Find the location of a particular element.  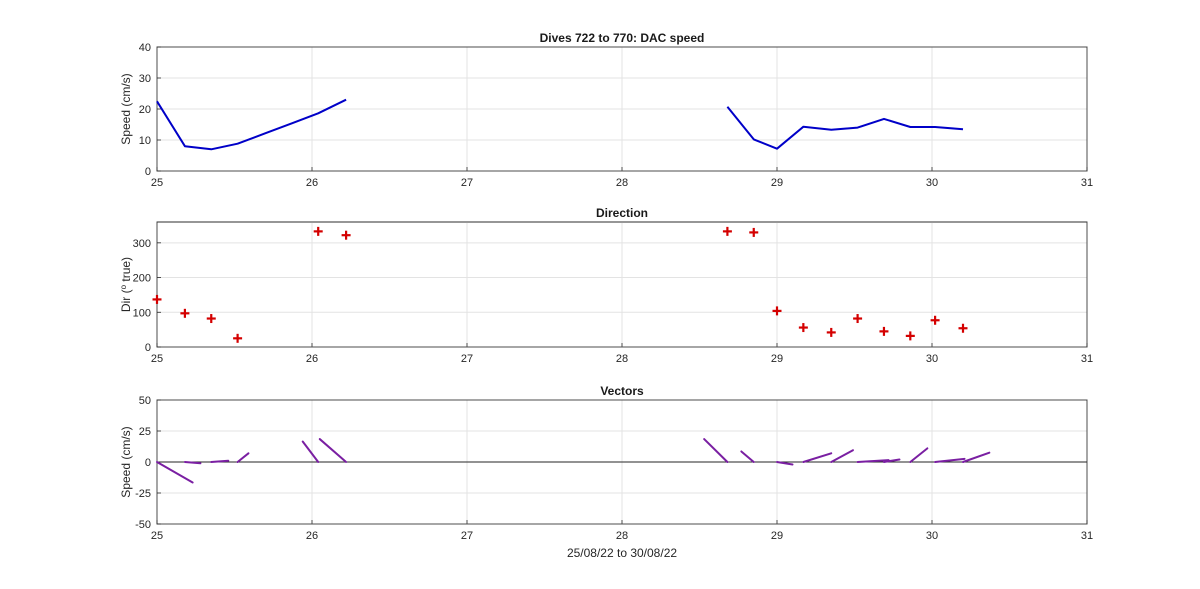

y-tick-label: 30 is located at coordinates (145, 79).